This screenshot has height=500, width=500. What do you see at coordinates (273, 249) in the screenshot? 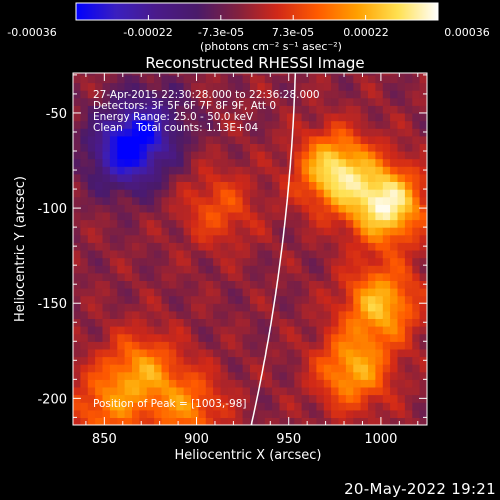
I see `solar-limb-line` at bounding box center [273, 249].